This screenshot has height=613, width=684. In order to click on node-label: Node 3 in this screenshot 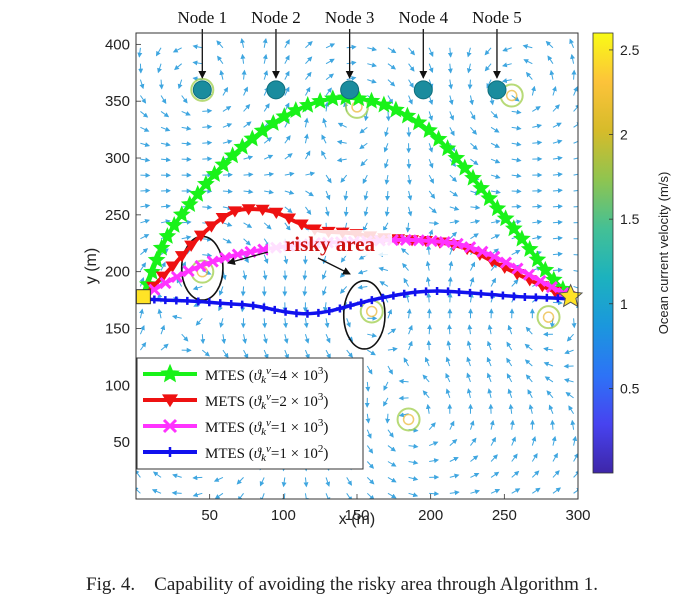, I will do `click(350, 17)`.